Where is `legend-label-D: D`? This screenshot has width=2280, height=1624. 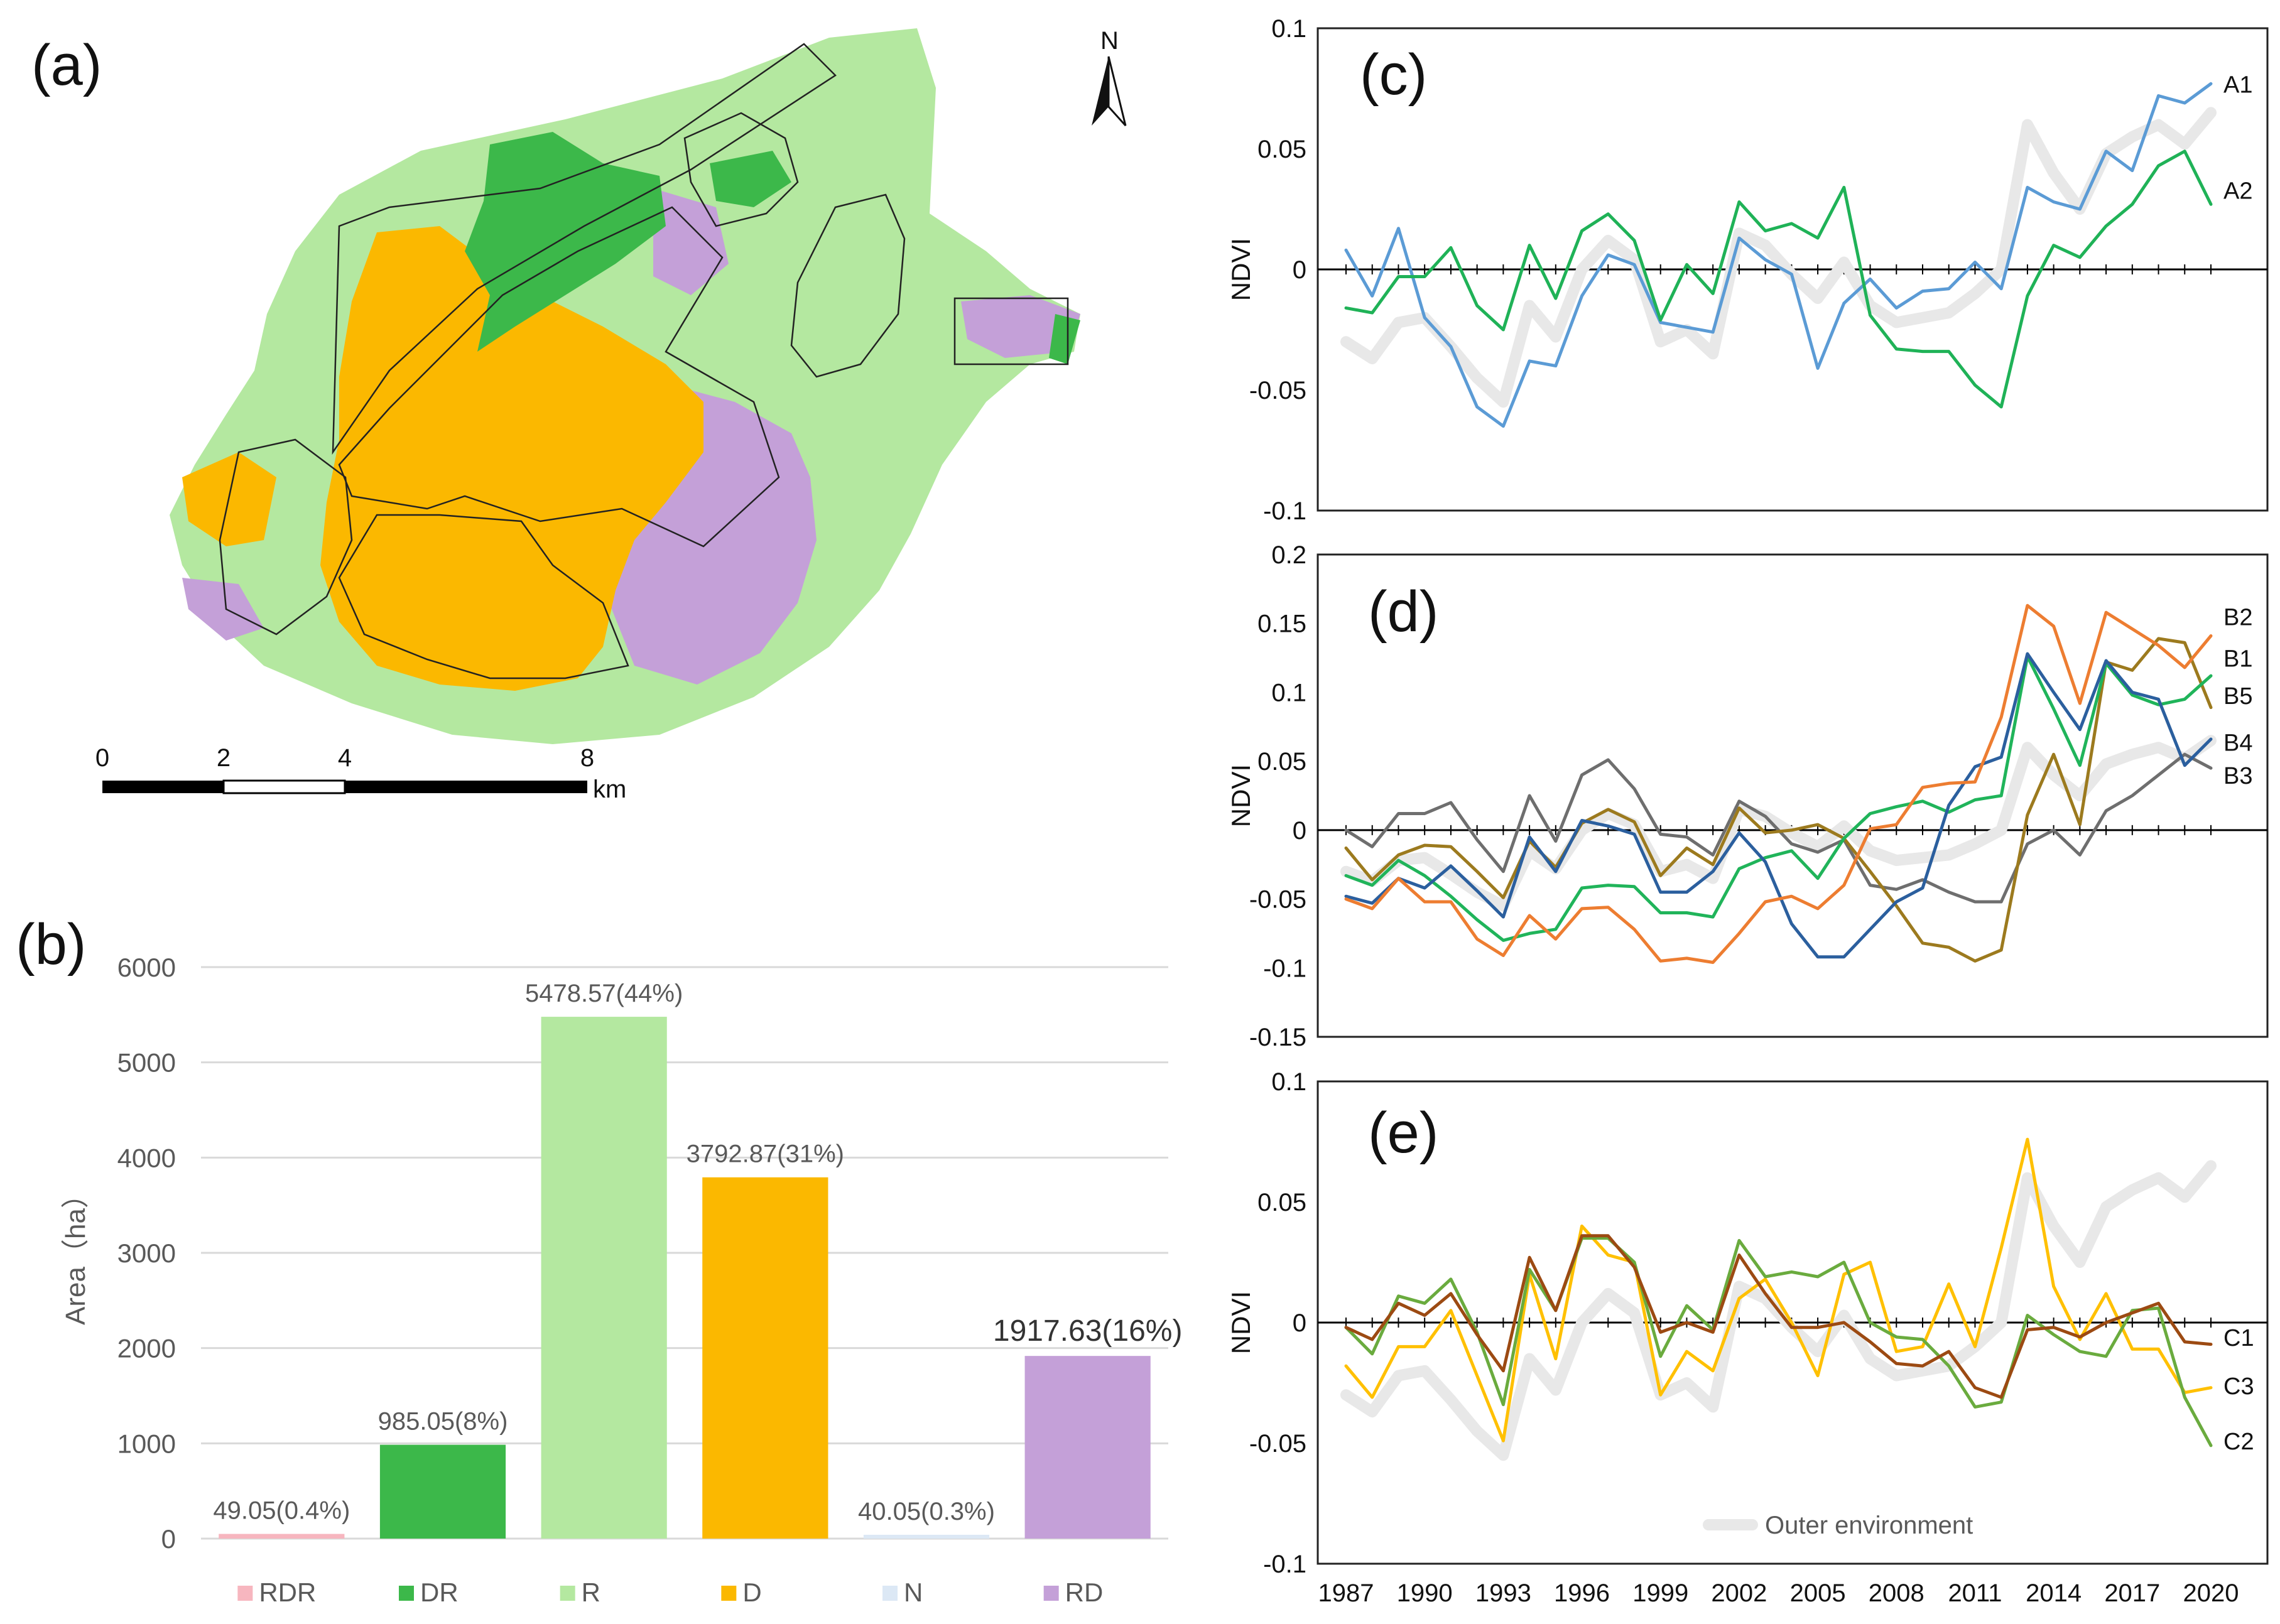
legend-label-D: D is located at coordinates (751, 1592).